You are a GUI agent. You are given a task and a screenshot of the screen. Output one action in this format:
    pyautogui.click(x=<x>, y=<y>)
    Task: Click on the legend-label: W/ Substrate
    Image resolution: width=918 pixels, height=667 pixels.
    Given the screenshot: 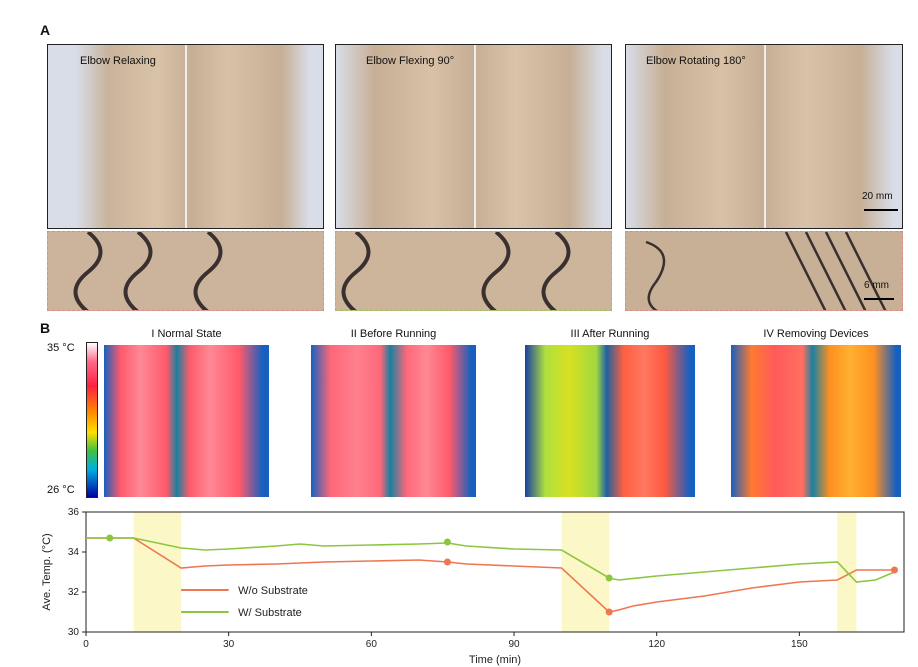 What is the action you would take?
    pyautogui.click(x=270, y=613)
    